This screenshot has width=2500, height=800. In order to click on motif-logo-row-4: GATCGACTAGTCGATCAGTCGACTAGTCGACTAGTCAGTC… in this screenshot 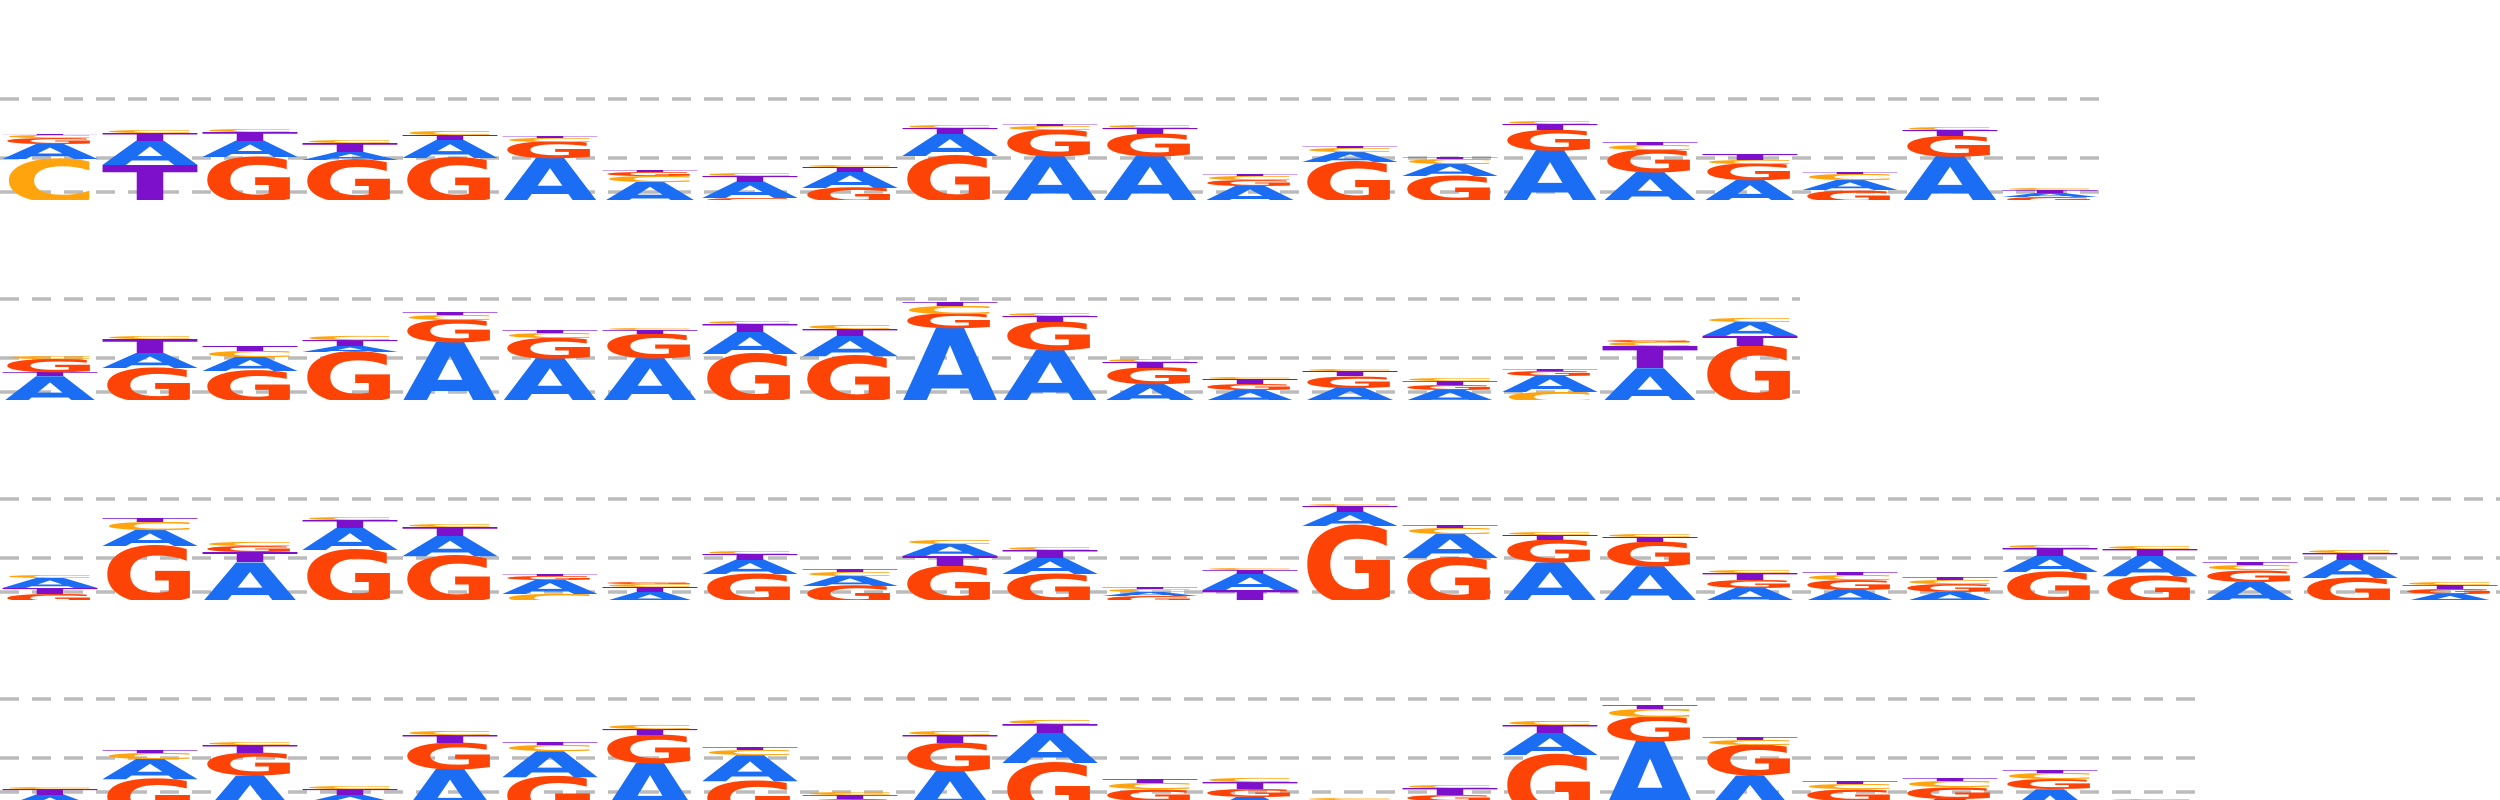, I will do `click(1100, 748)`.